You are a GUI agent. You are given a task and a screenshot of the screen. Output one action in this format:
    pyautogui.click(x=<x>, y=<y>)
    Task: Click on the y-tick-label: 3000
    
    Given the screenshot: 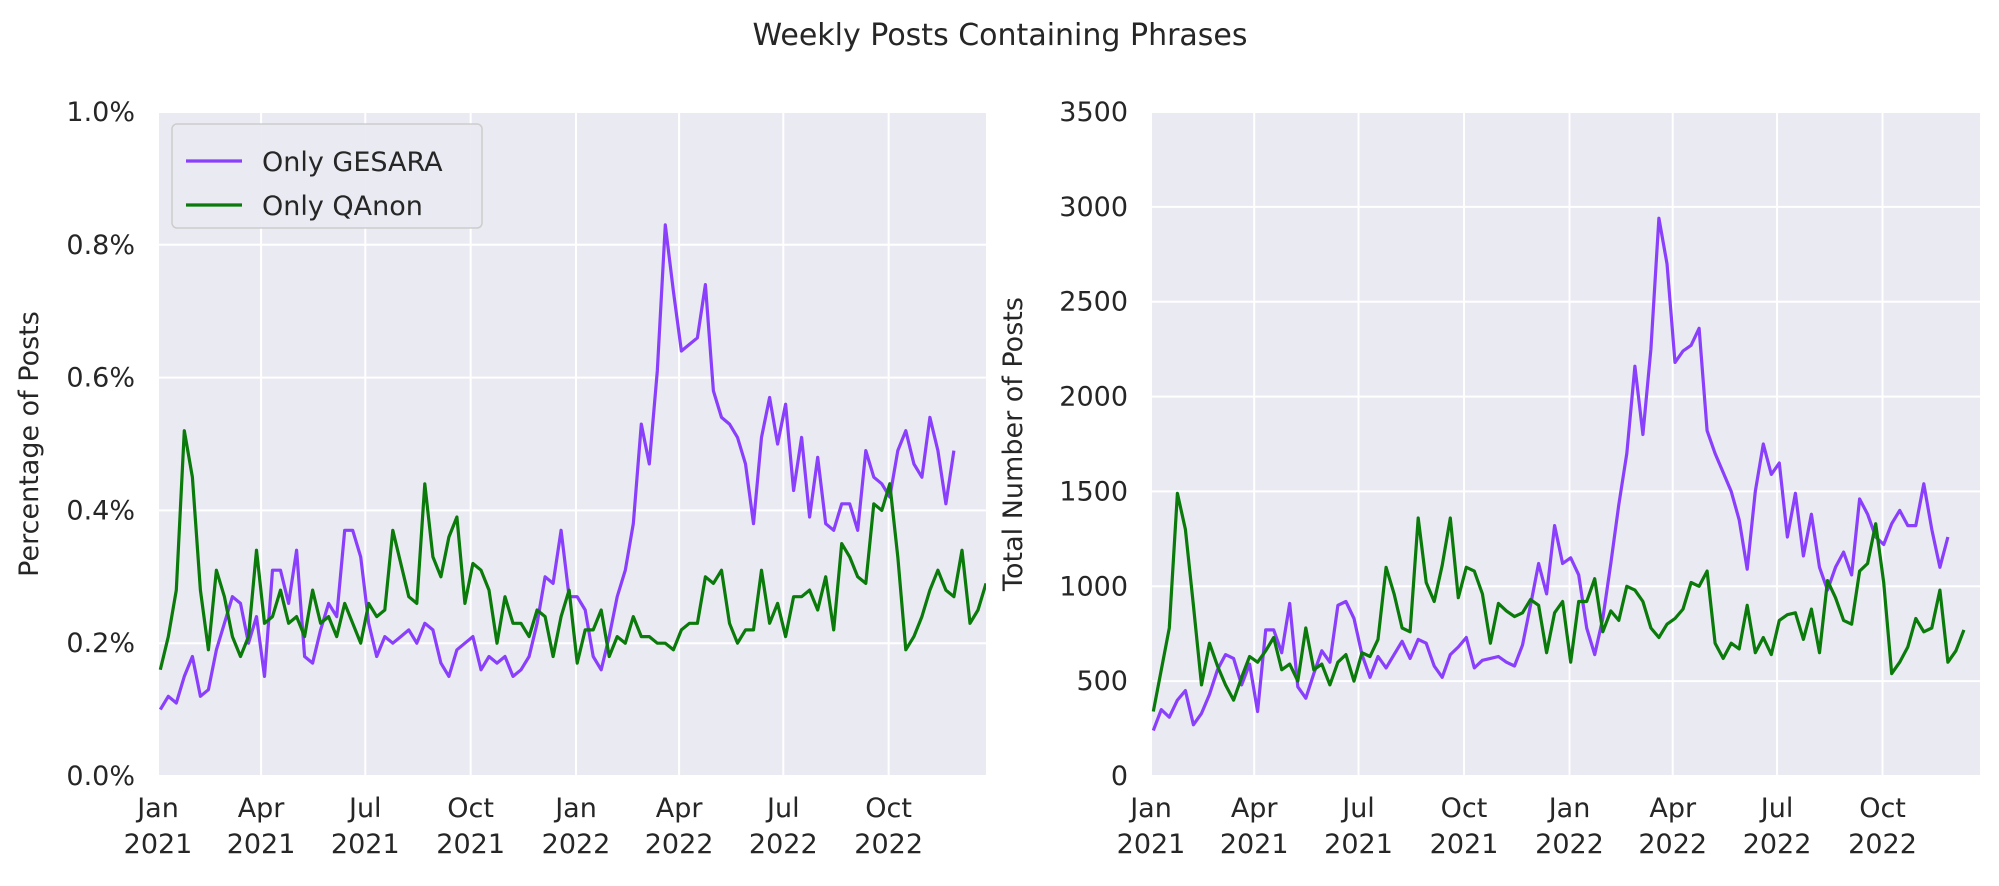 What is the action you would take?
    pyautogui.click(x=1093, y=207)
    